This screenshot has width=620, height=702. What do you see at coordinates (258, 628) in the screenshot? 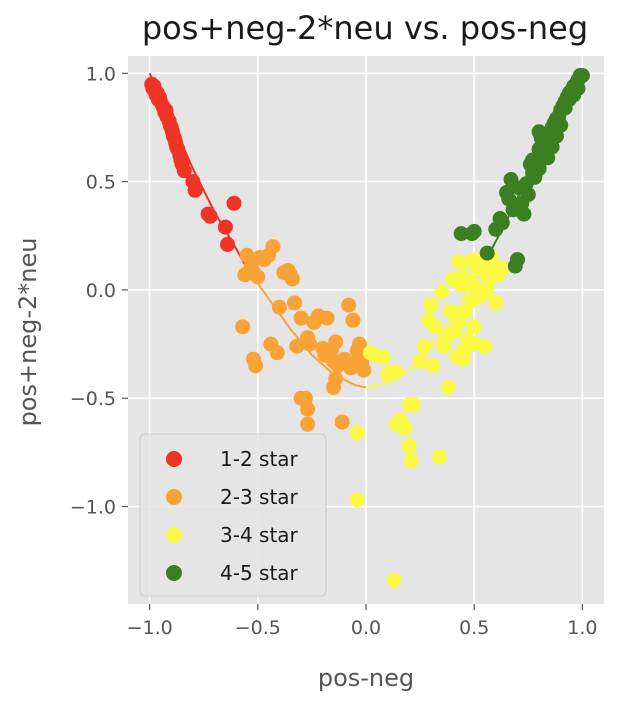
I see `x-tick-label: −0.5` at bounding box center [258, 628].